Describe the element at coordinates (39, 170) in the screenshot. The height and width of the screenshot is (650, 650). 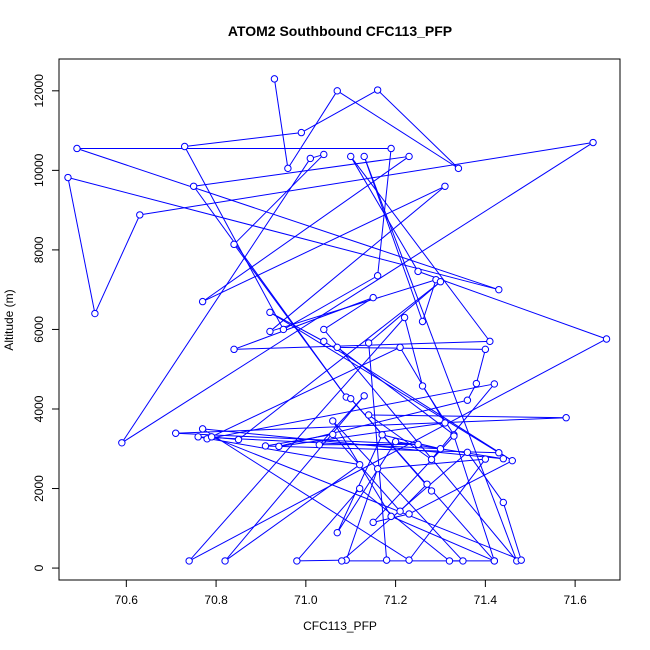
I see `y-tick-label: 10000` at that location.